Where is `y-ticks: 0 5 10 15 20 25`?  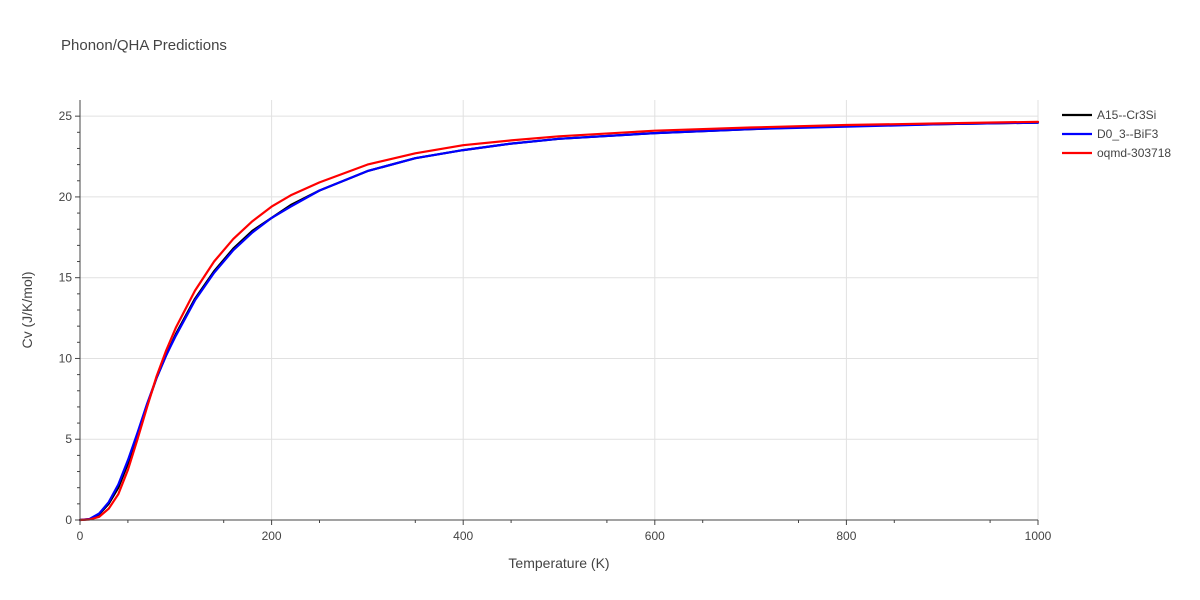
y-ticks: 0 5 10 15 20 25 is located at coordinates (69, 318).